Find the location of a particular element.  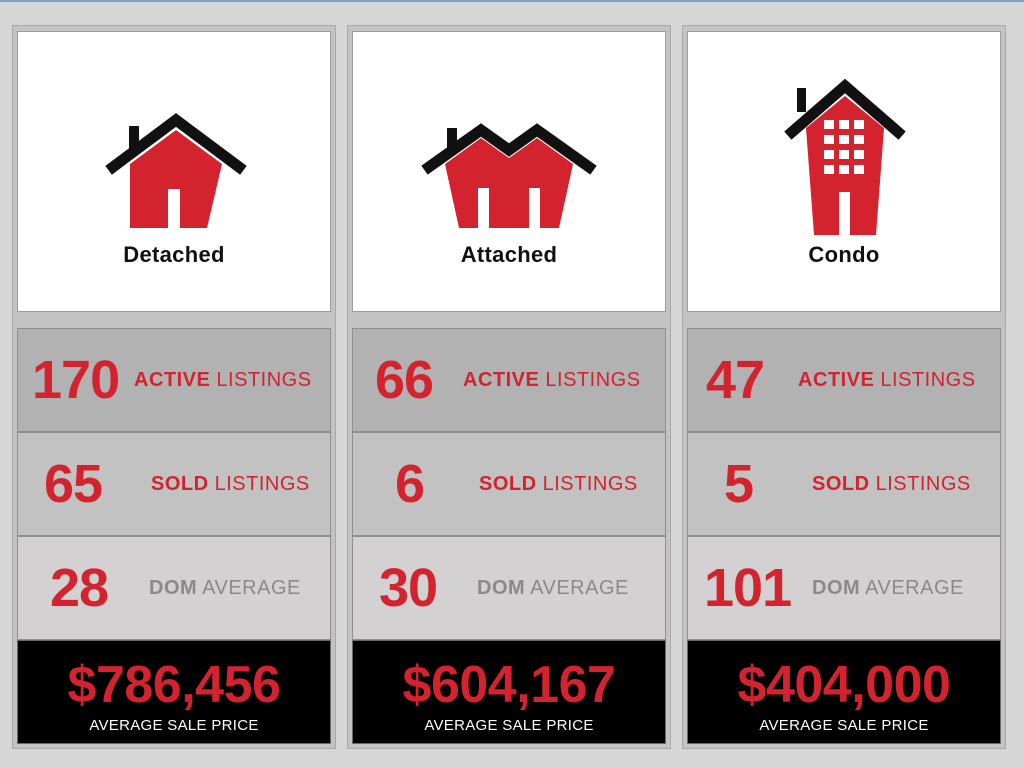

active-listings-row: 170 ACTIVE LISTINGS is located at coordinates (174, 380).